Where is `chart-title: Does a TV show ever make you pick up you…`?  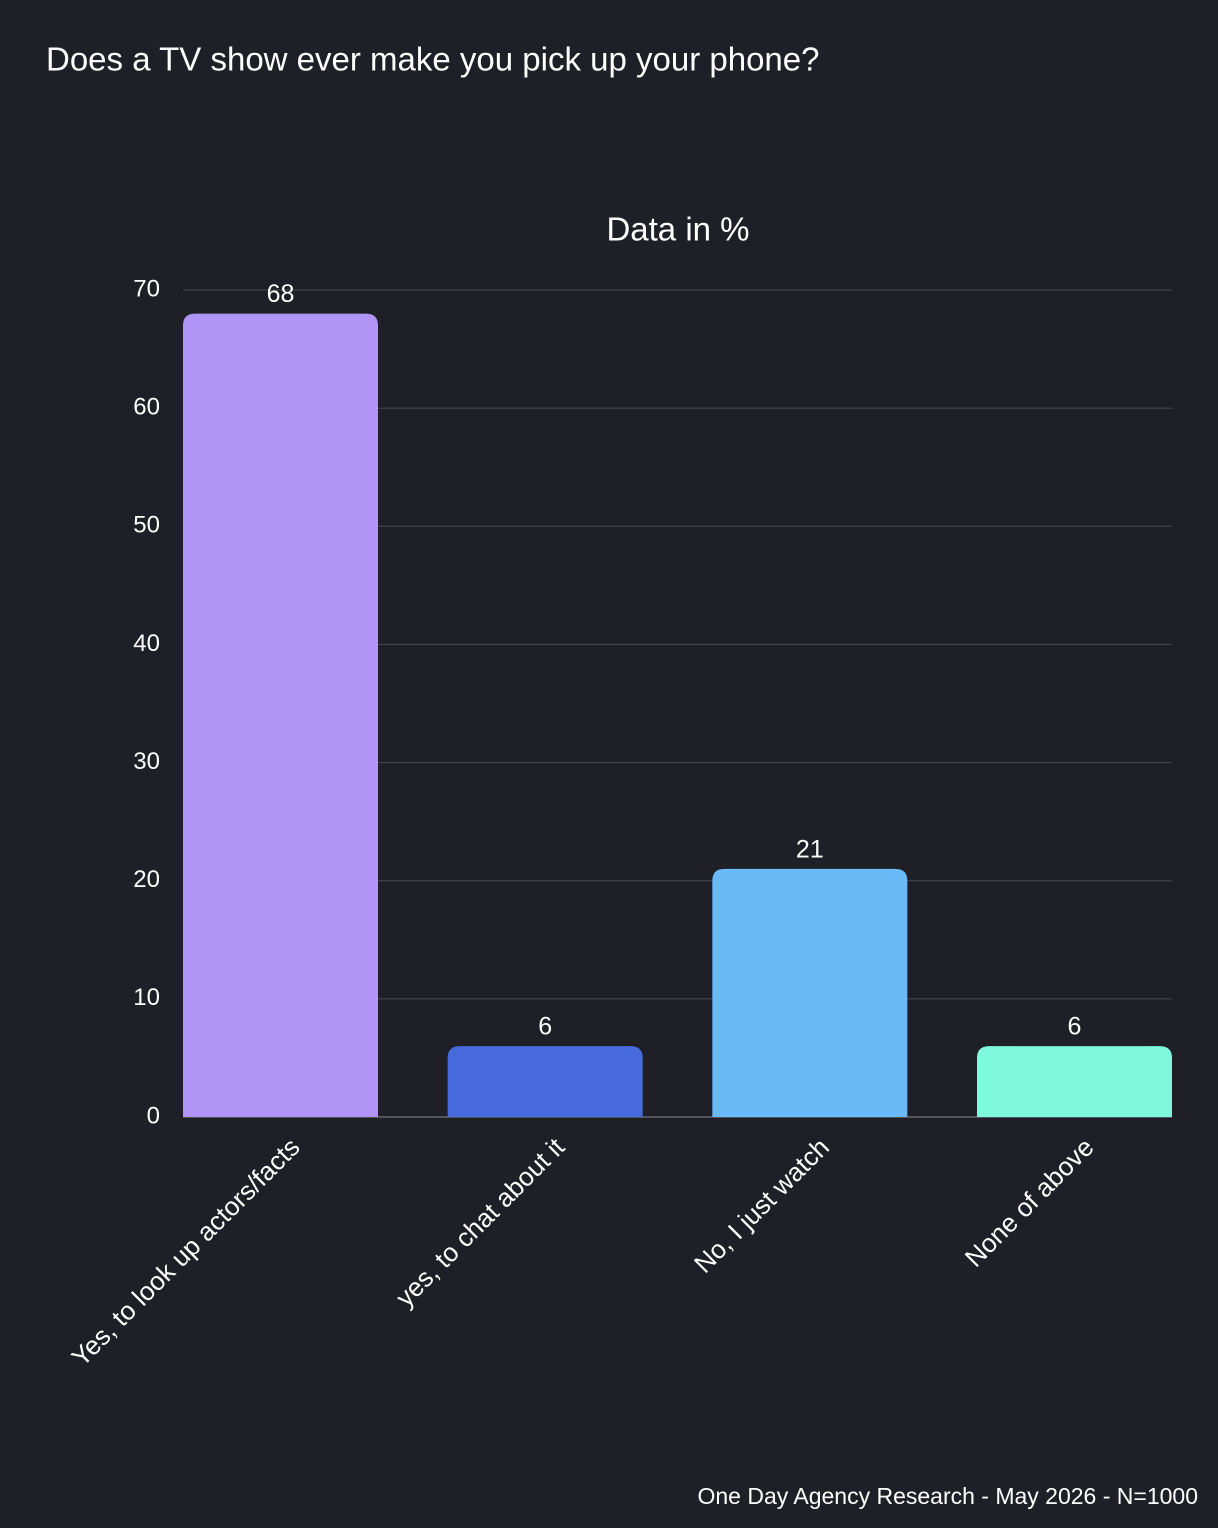 chart-title: Does a TV show ever make you pick up you… is located at coordinates (433, 59).